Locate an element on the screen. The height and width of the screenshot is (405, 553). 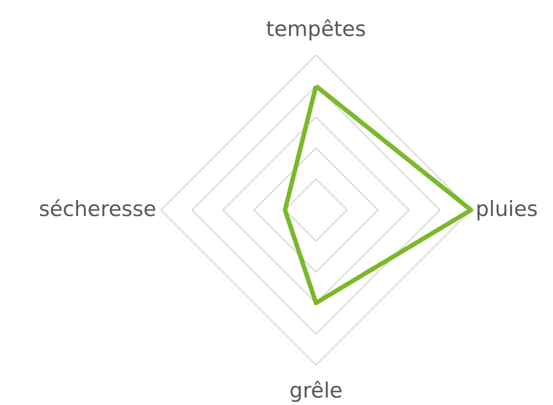
spoke-label: pluies is located at coordinates (507, 209).